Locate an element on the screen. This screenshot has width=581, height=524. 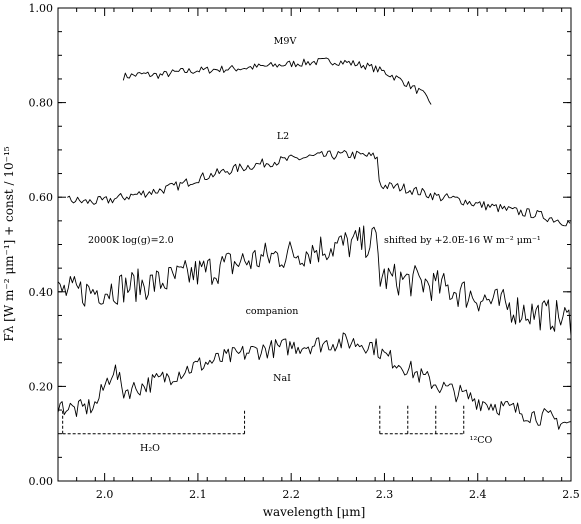
label-model: 2000K log(g)=2.0 is located at coordinates (131, 240).